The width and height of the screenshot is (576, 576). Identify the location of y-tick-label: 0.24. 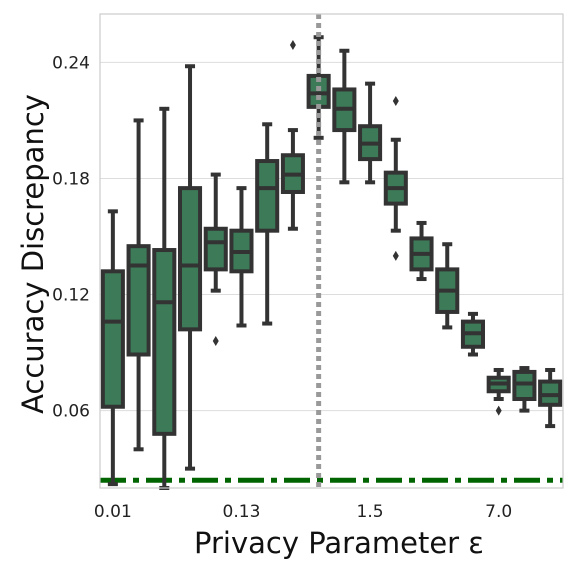
(71, 63).